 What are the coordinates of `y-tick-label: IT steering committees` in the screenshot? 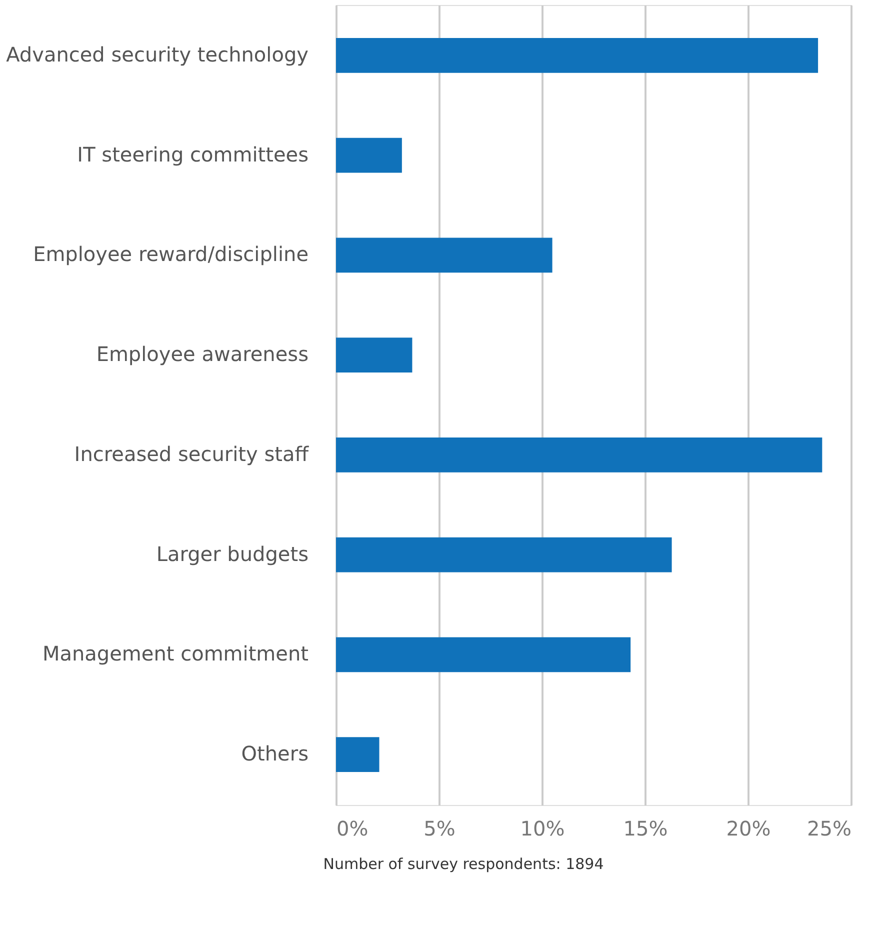 It's located at (192, 154).